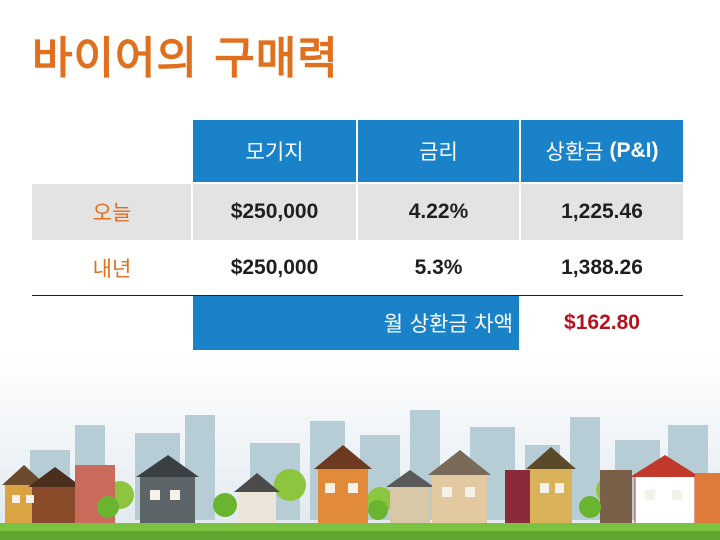  I want to click on header-rate-label: 금리, so click(438, 152).